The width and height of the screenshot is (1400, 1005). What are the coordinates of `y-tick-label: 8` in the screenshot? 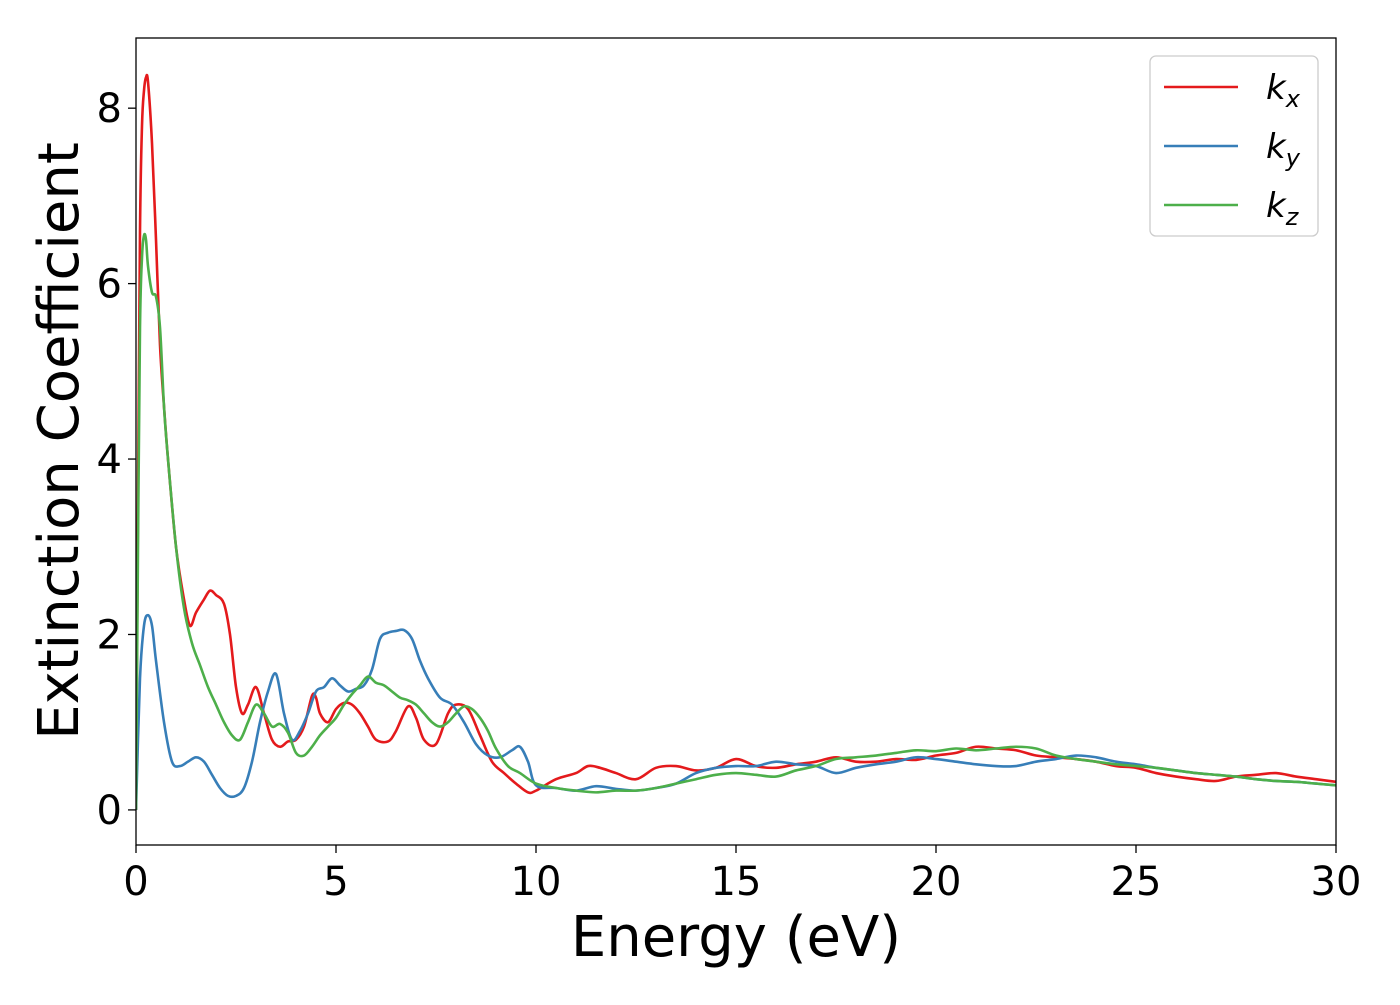 It's located at (109, 109).